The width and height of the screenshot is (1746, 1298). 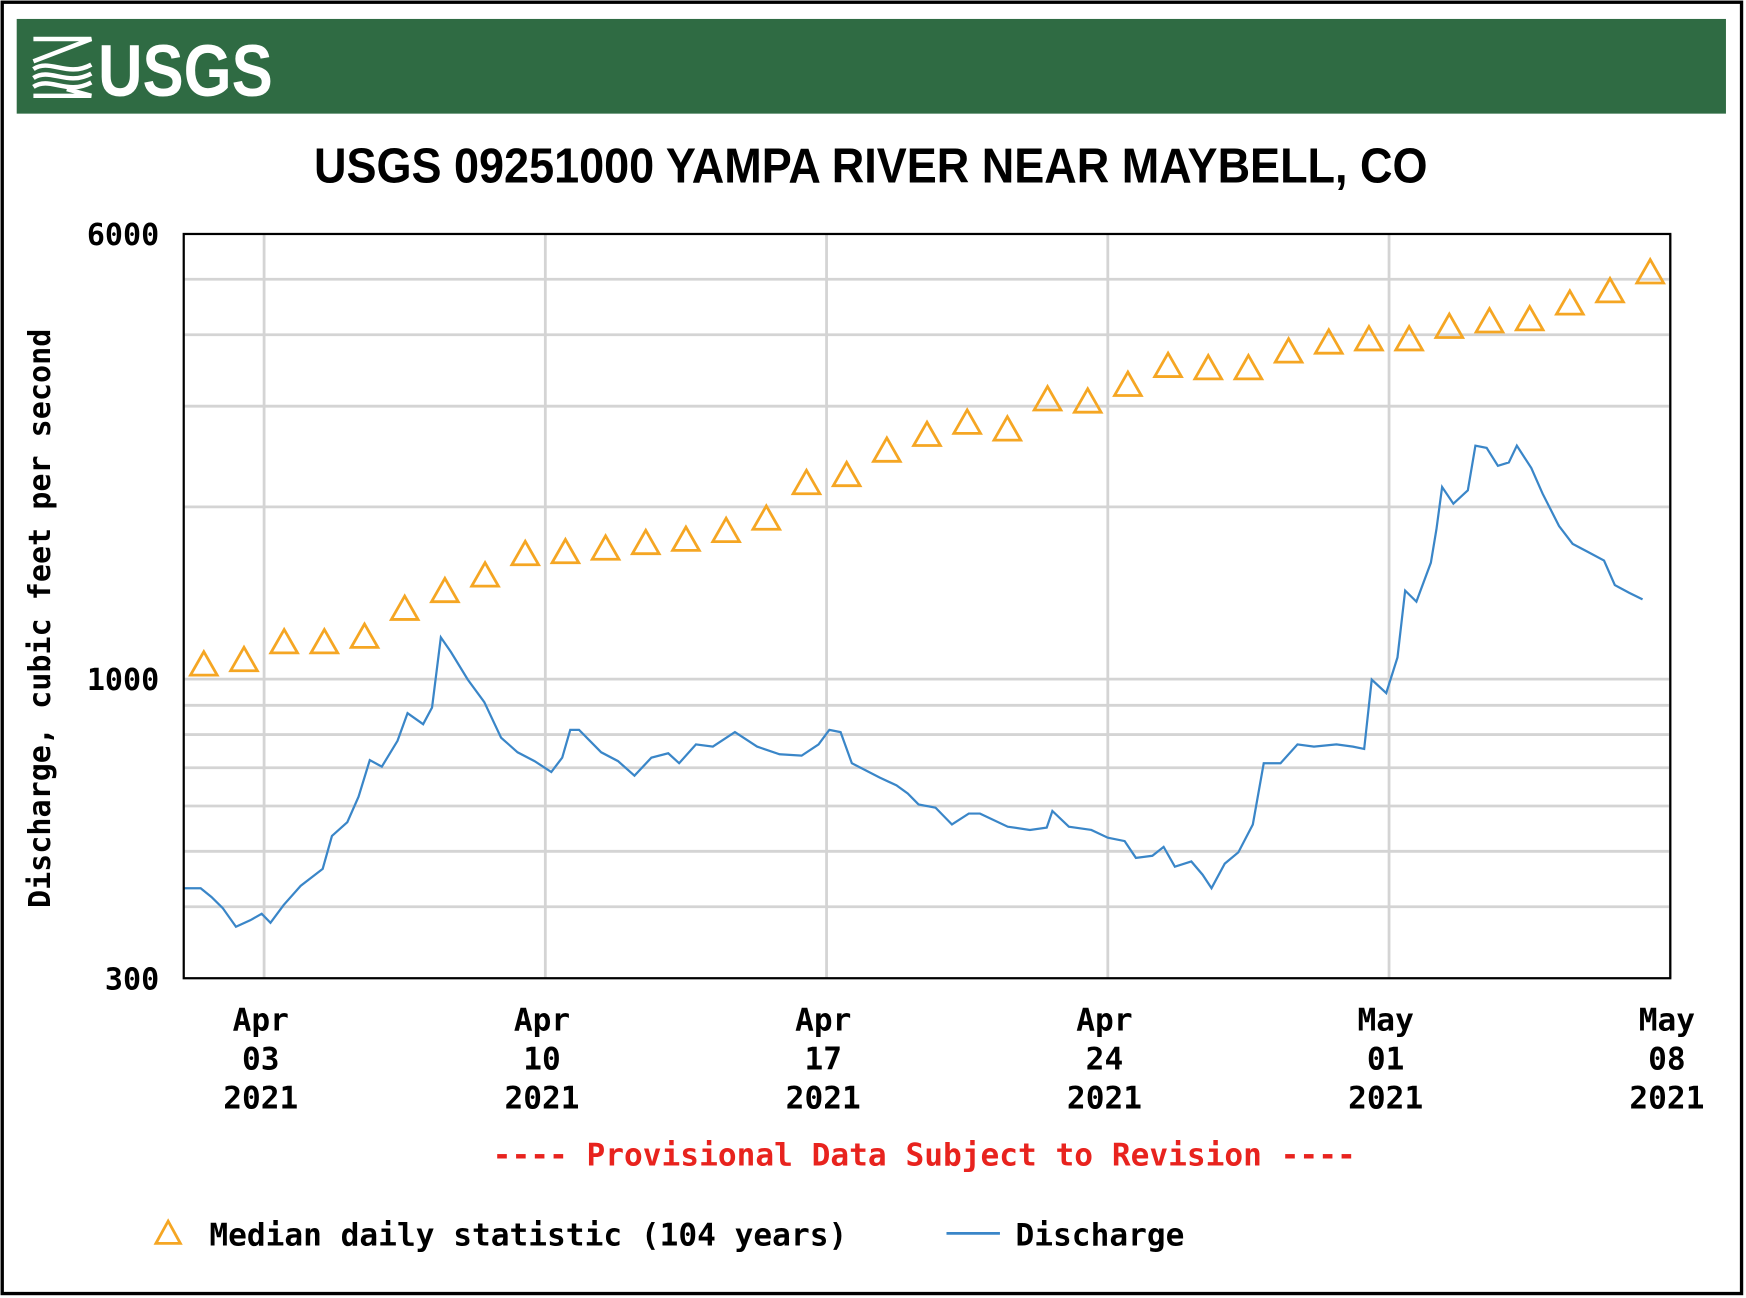 What do you see at coordinates (168, 1231) in the screenshot?
I see `legend-triangle-icon` at bounding box center [168, 1231].